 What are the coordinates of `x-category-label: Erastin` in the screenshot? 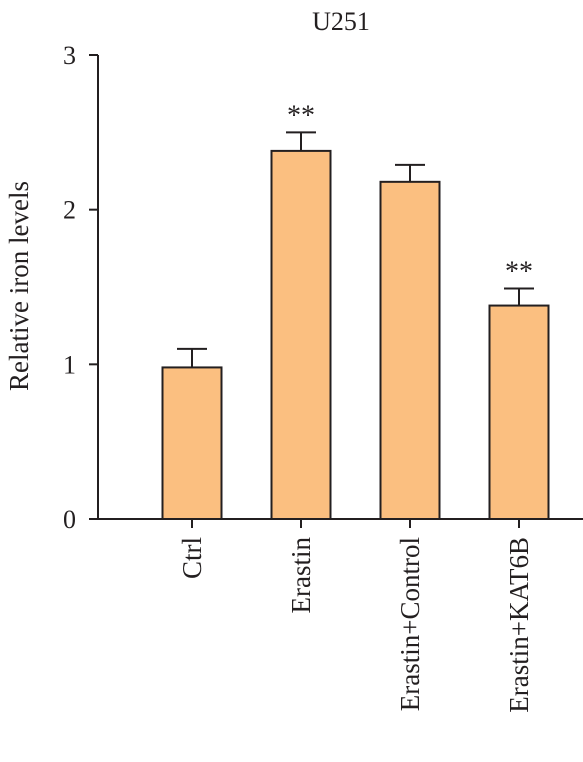 It's located at (301, 575).